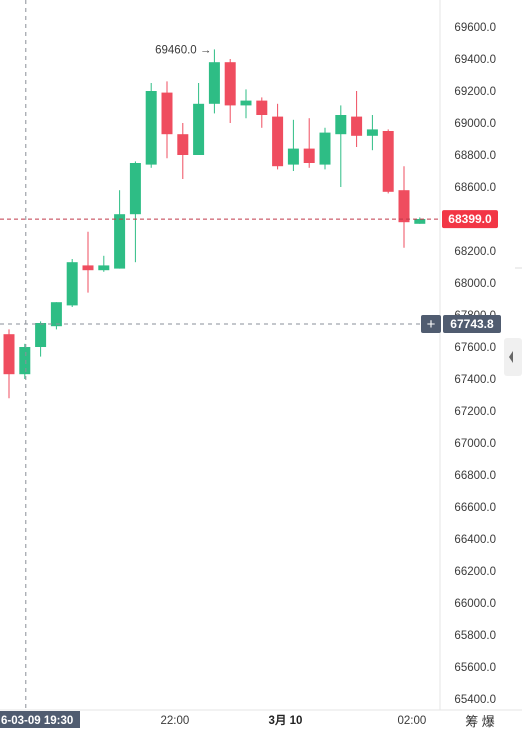 The image size is (522, 748). What do you see at coordinates (475, 92) in the screenshot?
I see `y-tick-label: 69200.0` at bounding box center [475, 92].